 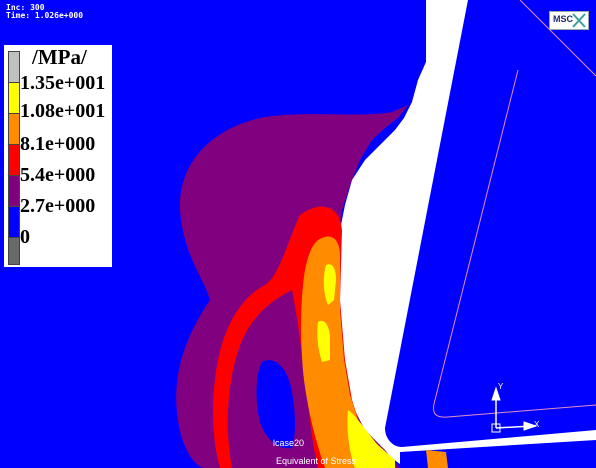 What do you see at coordinates (14, 67) in the screenshot?
I see `legend-swatch-gray-top` at bounding box center [14, 67].